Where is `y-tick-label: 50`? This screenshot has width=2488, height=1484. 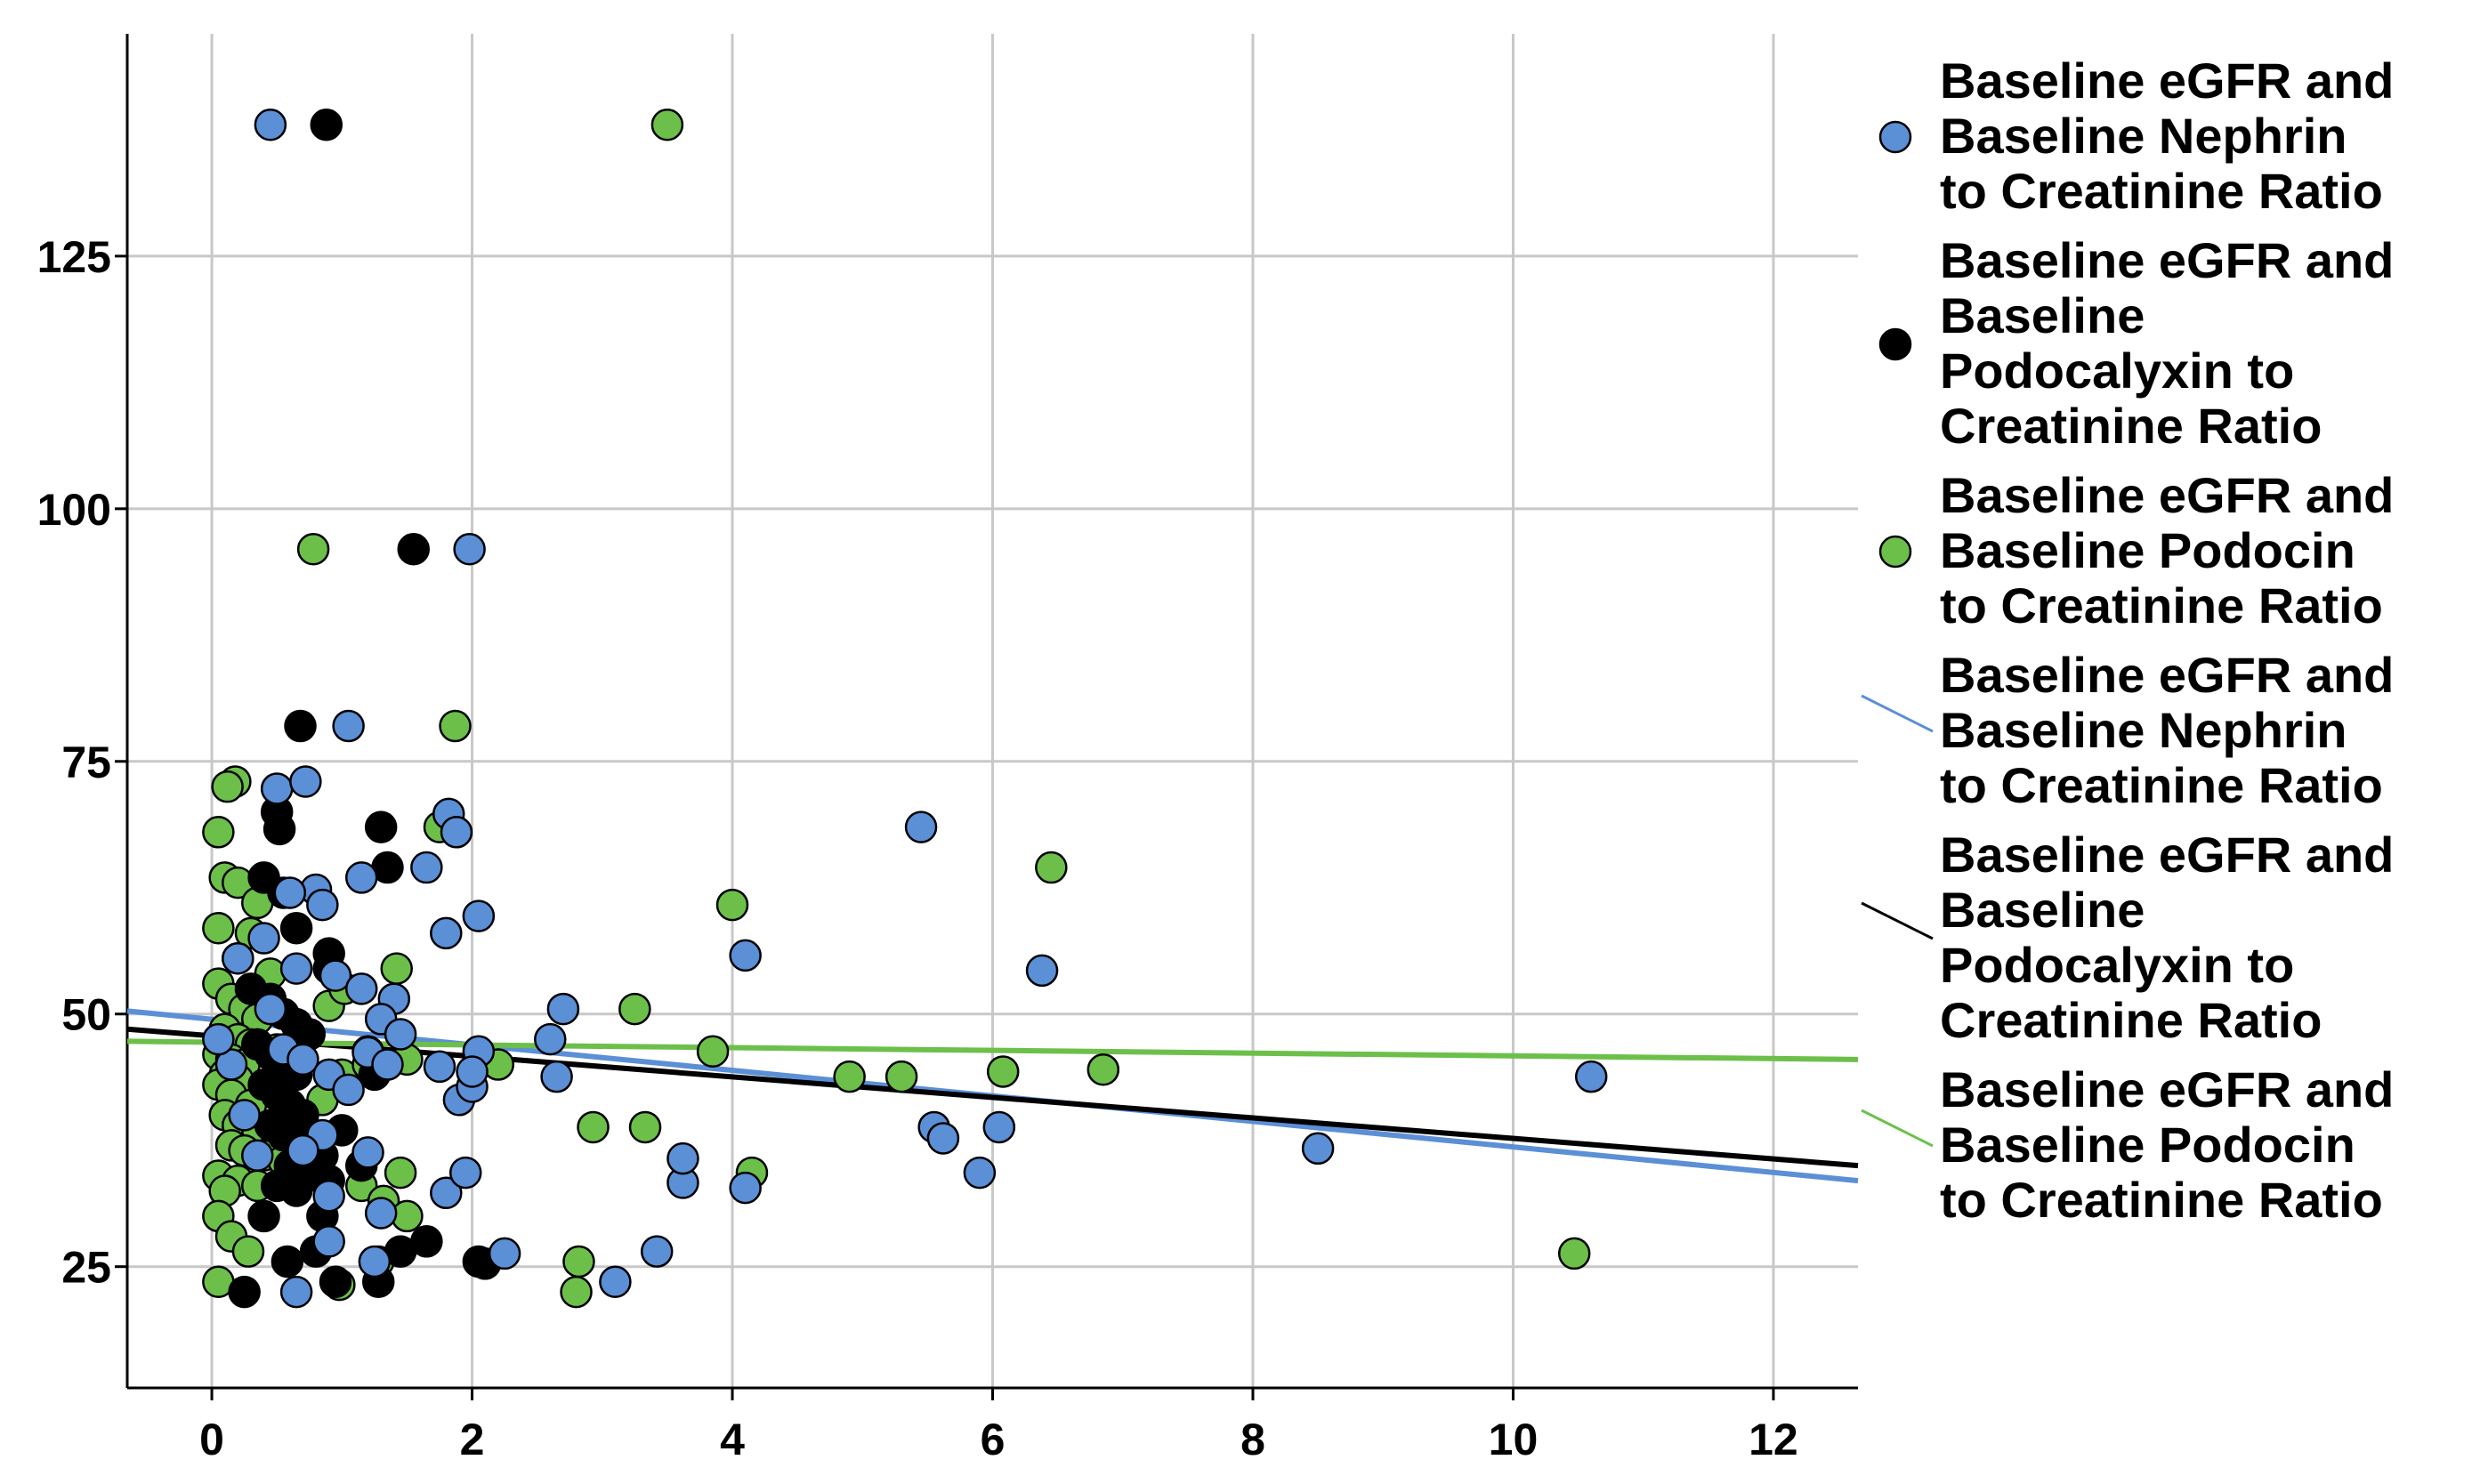
y-tick-label: 50 is located at coordinates (86, 1015).